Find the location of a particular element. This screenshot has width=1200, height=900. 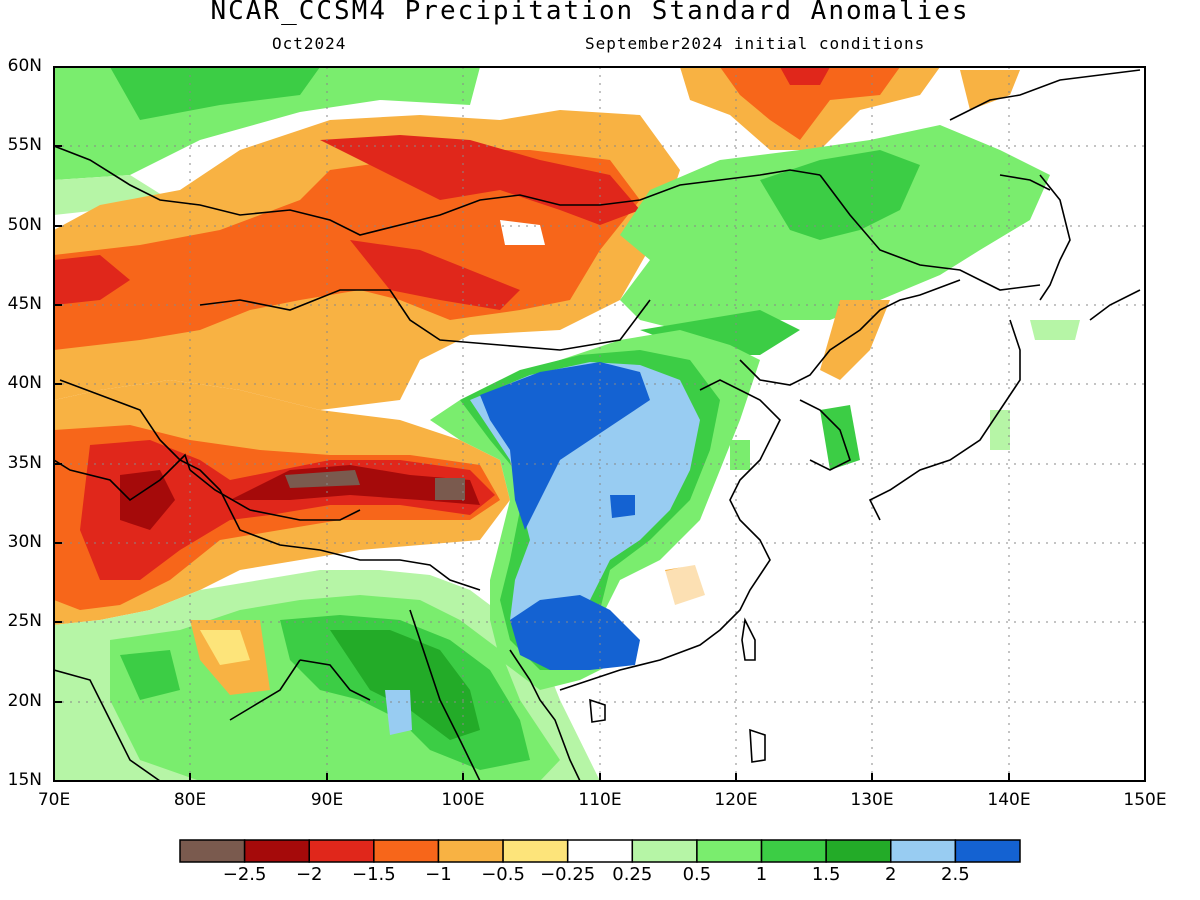

lon-label: 140E is located at coordinates (1009, 800).